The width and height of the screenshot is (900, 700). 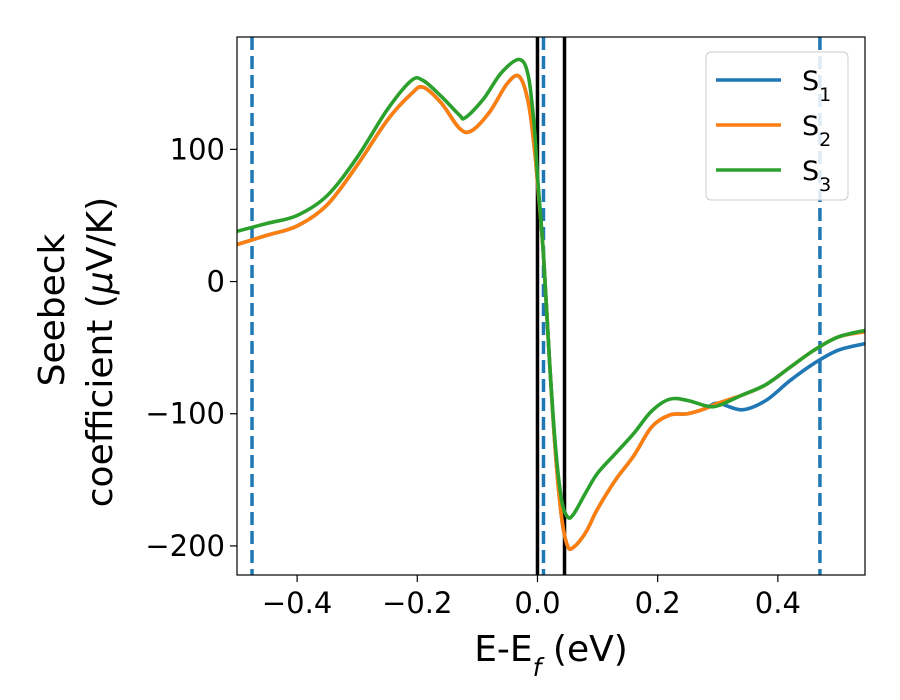 I want to click on y-axis-title-mu: μ, so click(x=100, y=283).